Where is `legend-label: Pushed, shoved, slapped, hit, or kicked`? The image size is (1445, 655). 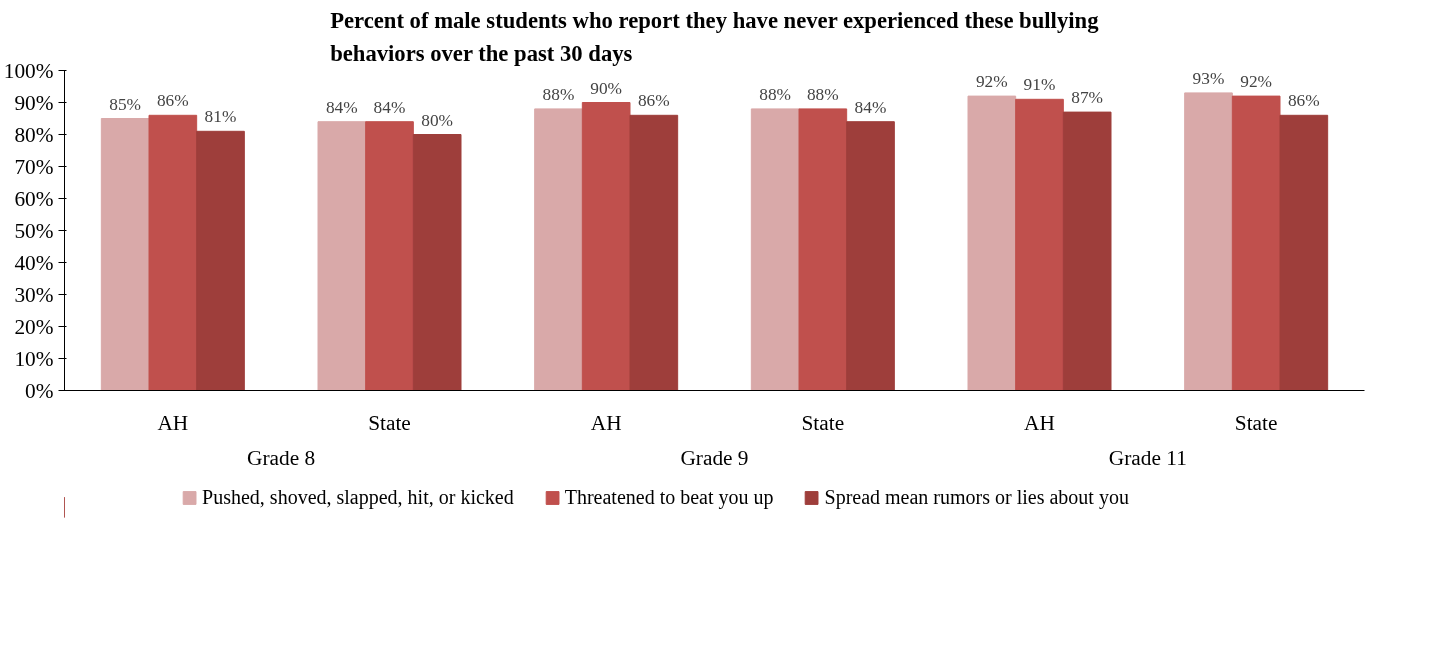 legend-label: Pushed, shoved, slapped, hit, or kicked is located at coordinates (358, 497).